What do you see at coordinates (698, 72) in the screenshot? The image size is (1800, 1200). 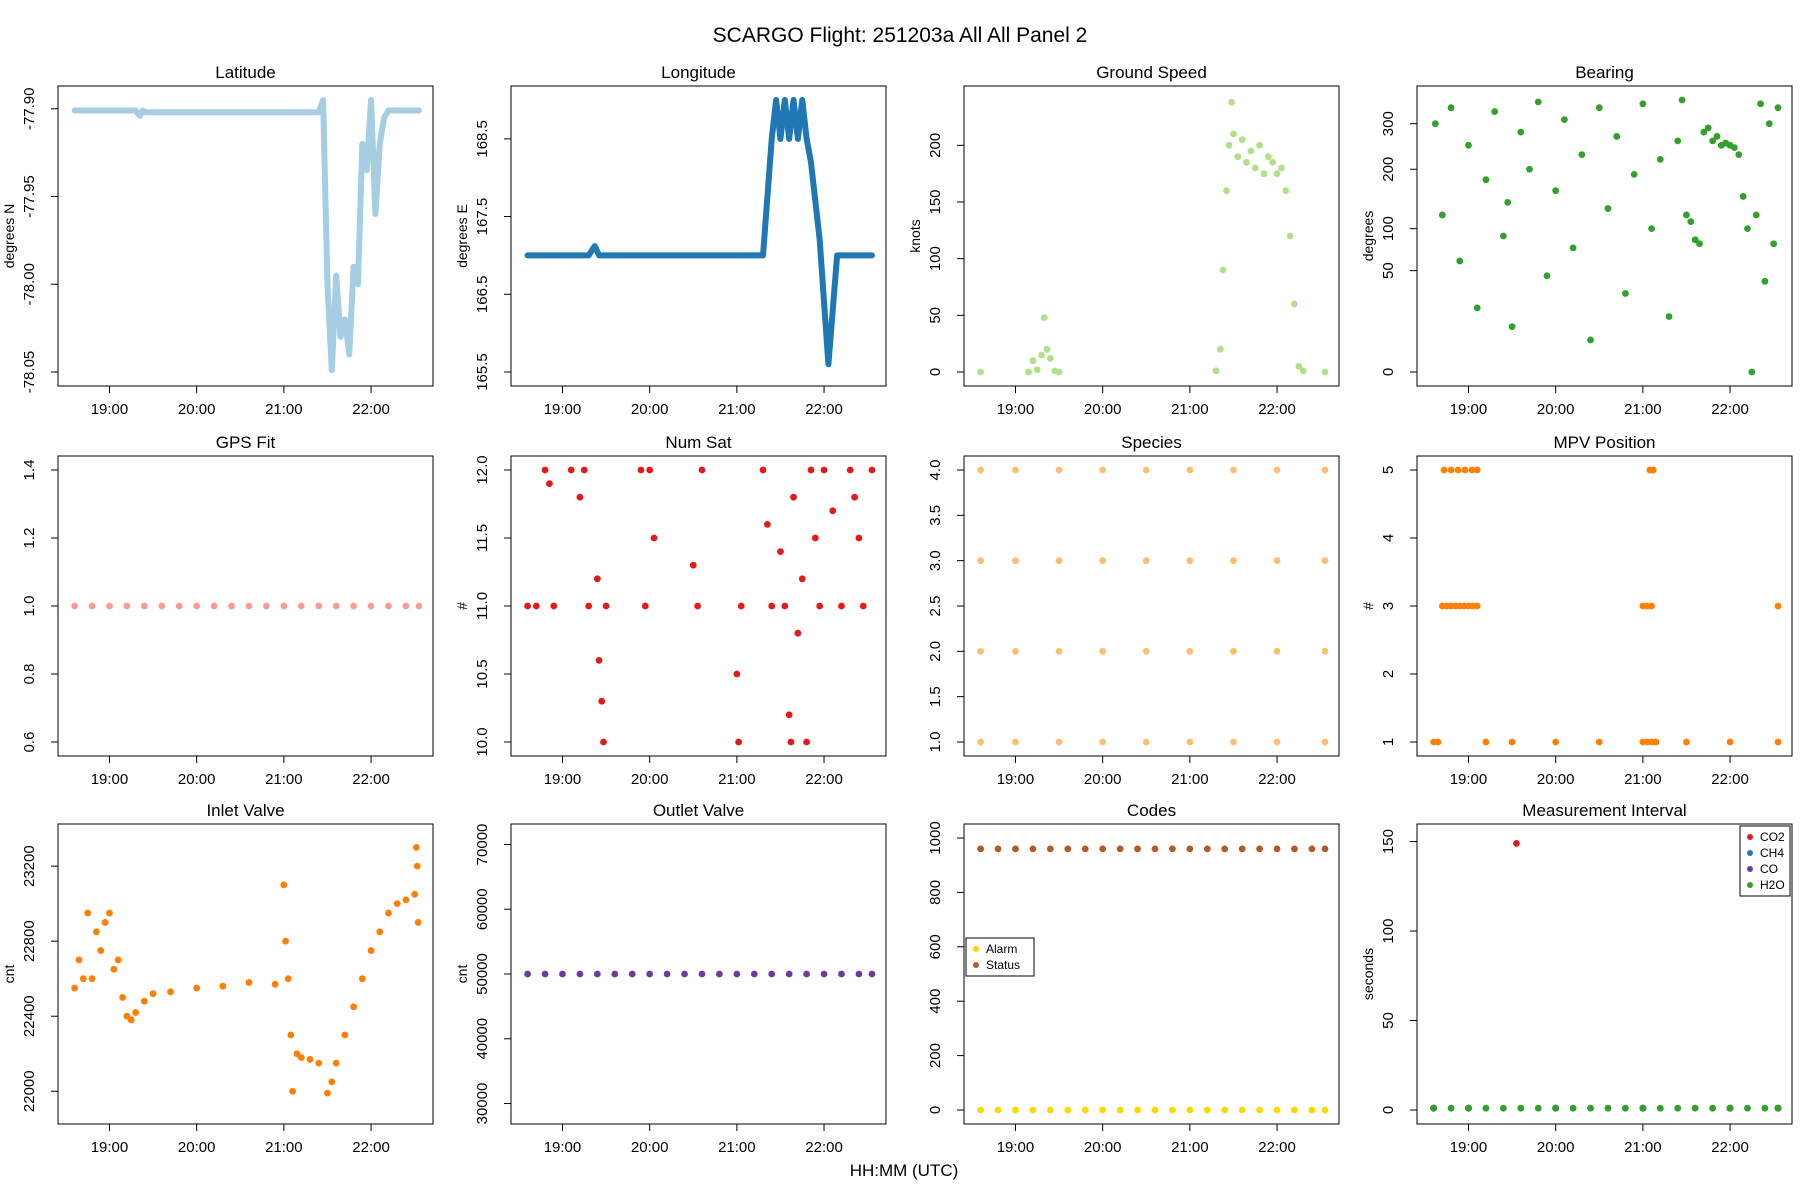 I see `panel-title: Longitude` at bounding box center [698, 72].